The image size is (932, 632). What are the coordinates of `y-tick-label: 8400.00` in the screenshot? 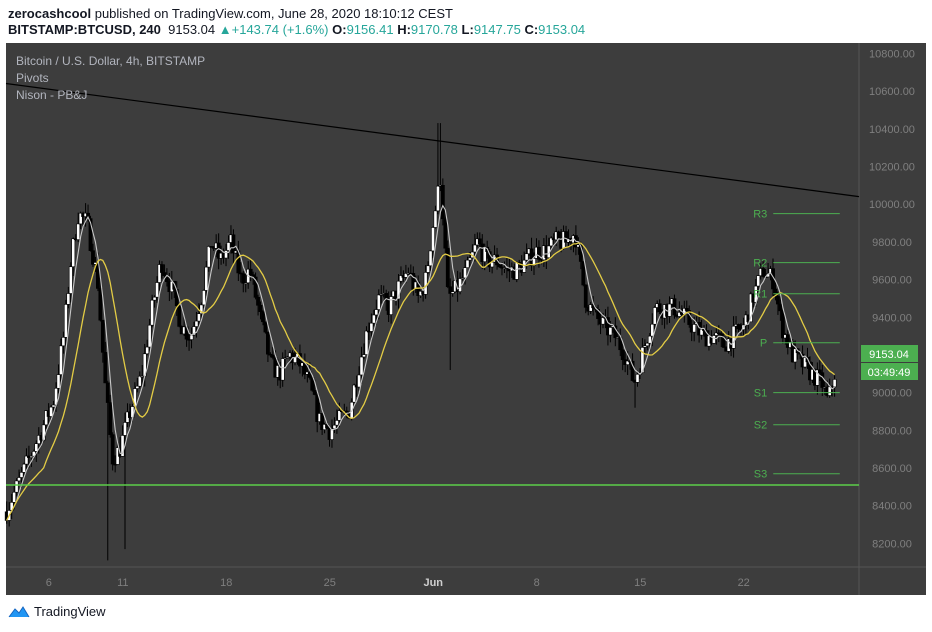 It's located at (892, 507).